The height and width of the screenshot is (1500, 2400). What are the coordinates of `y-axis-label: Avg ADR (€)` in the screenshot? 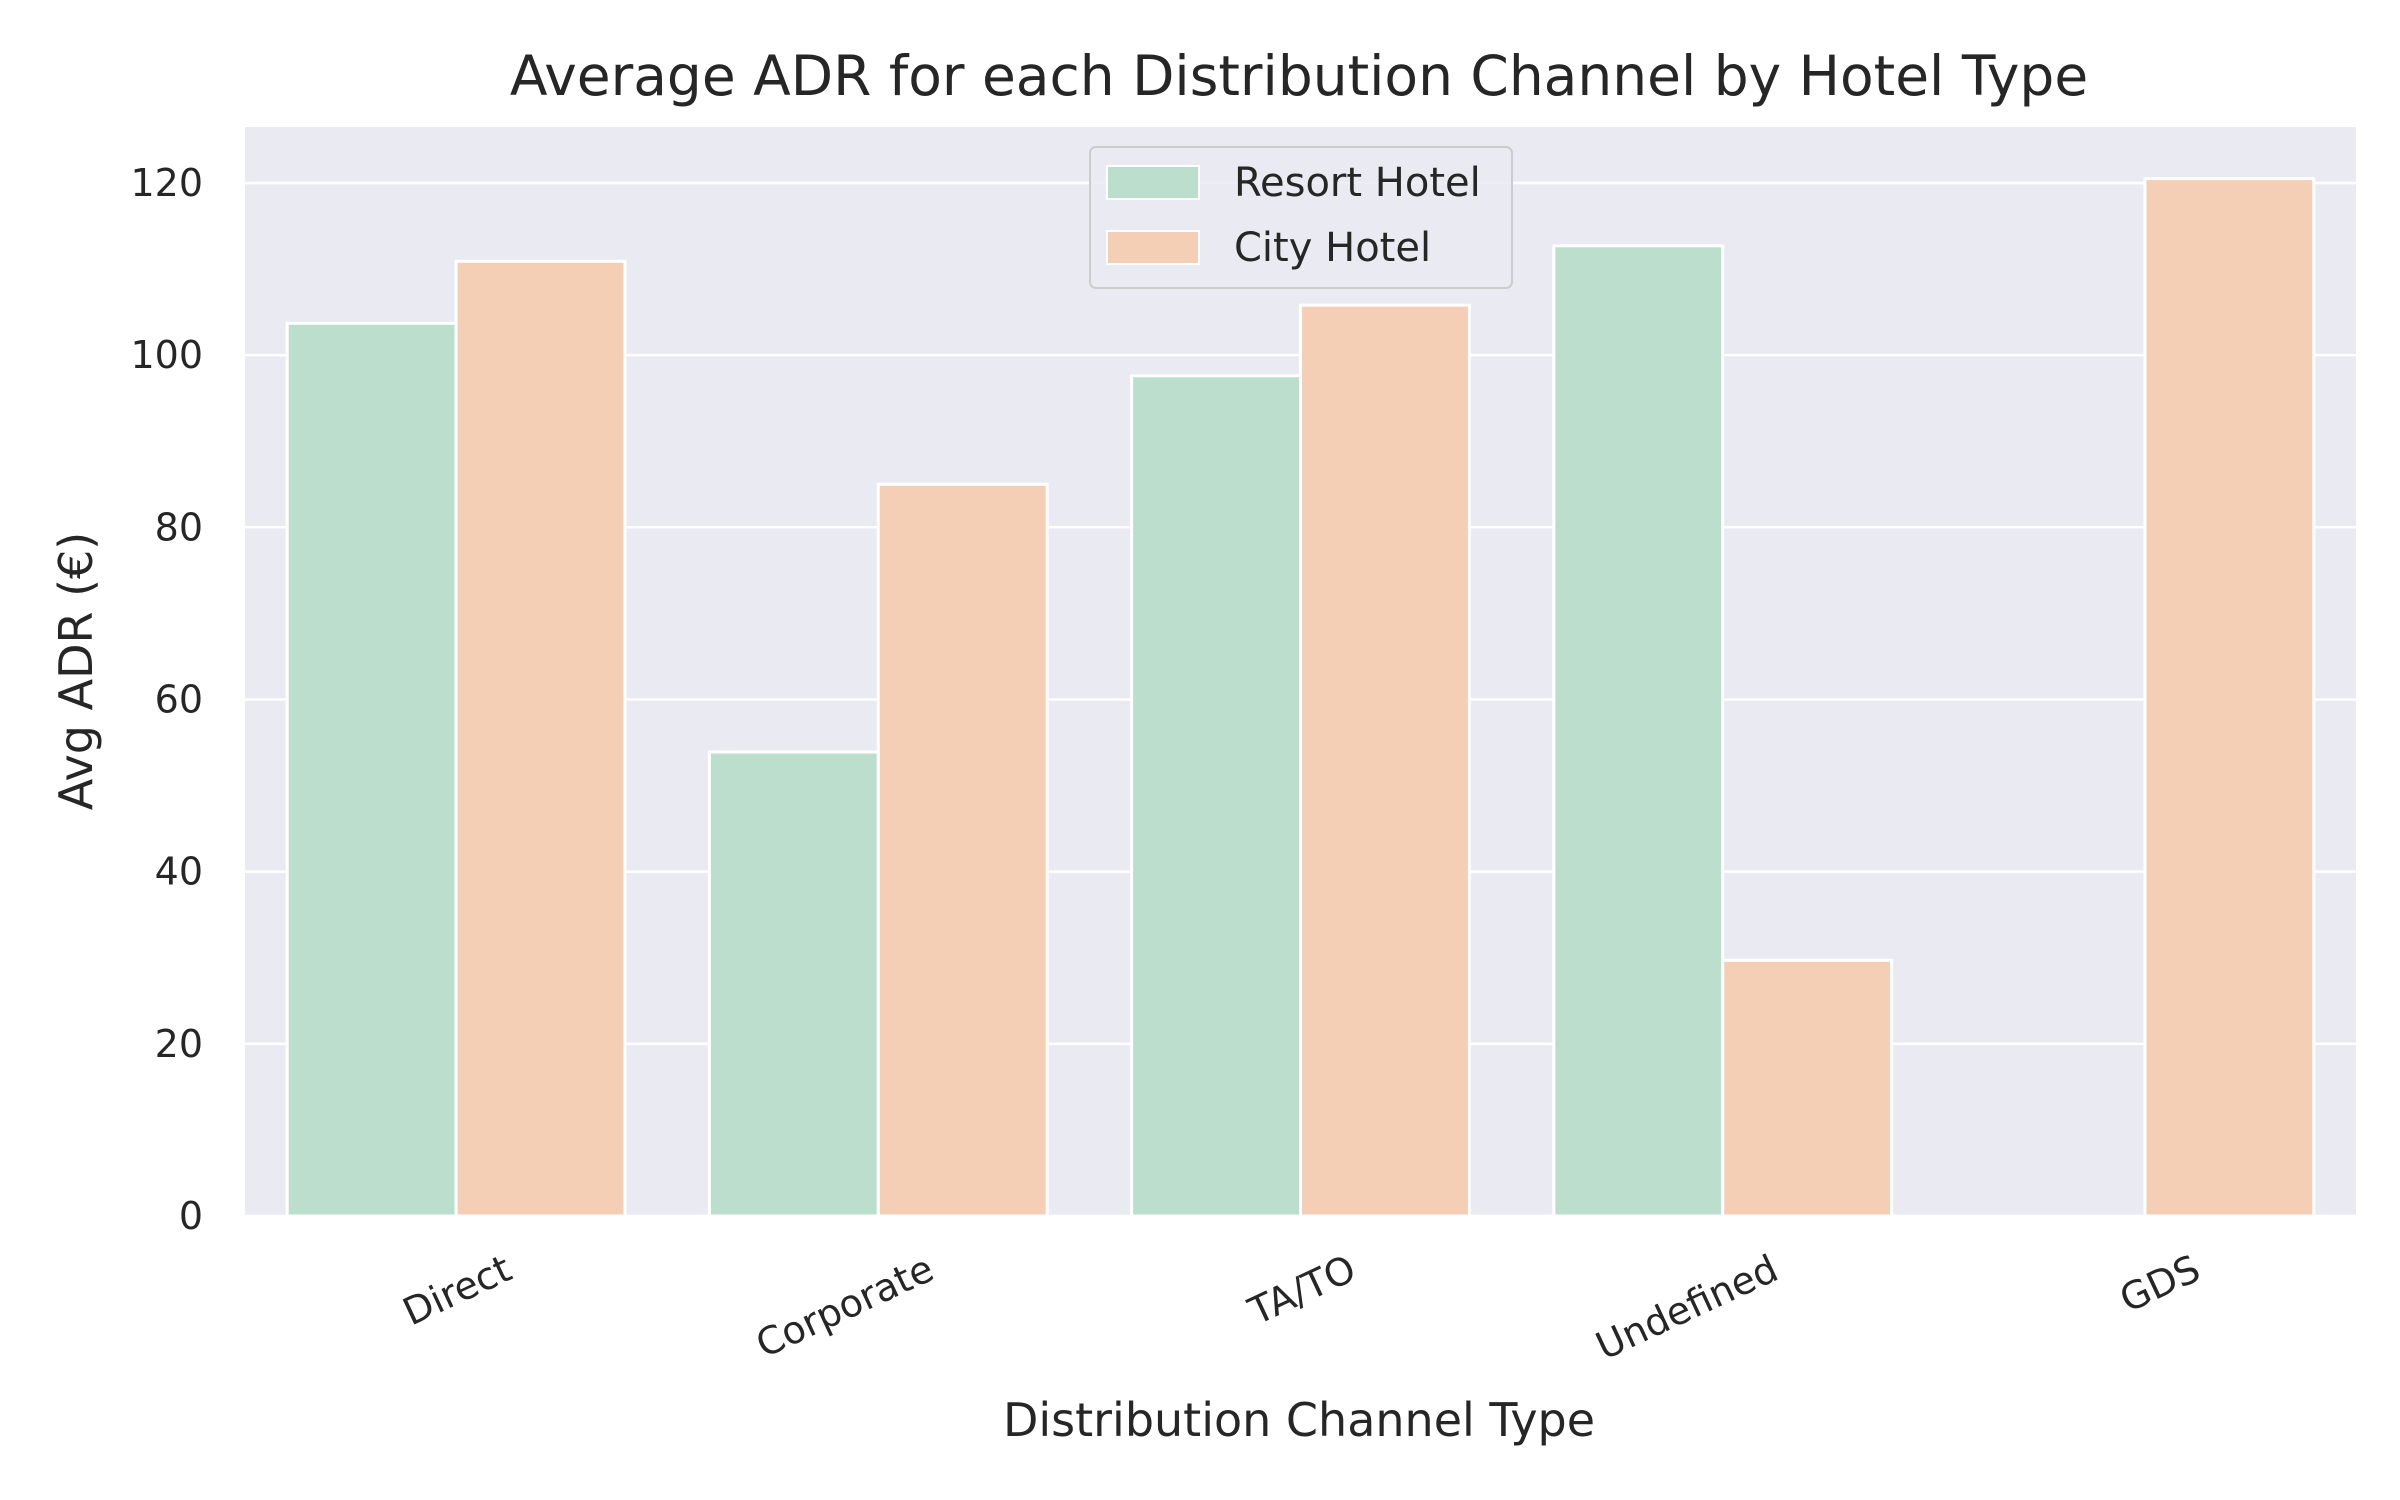 It's located at (76, 671).